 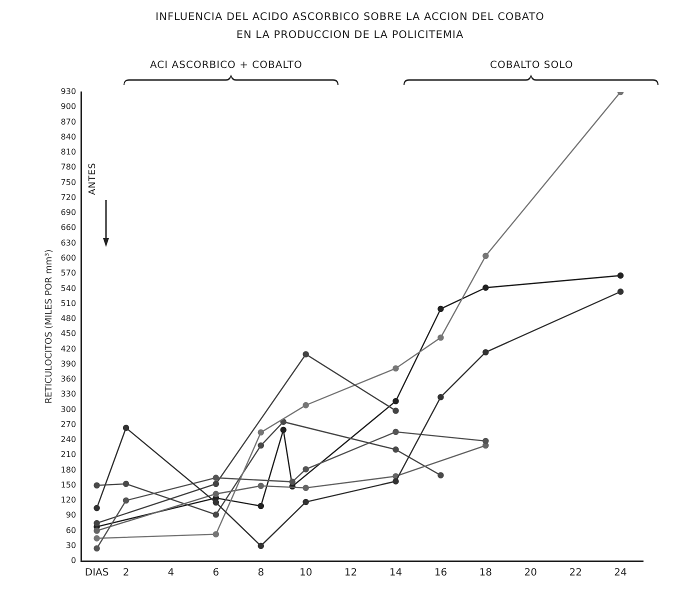 I want to click on y-tick-label: 570, so click(x=68, y=273).